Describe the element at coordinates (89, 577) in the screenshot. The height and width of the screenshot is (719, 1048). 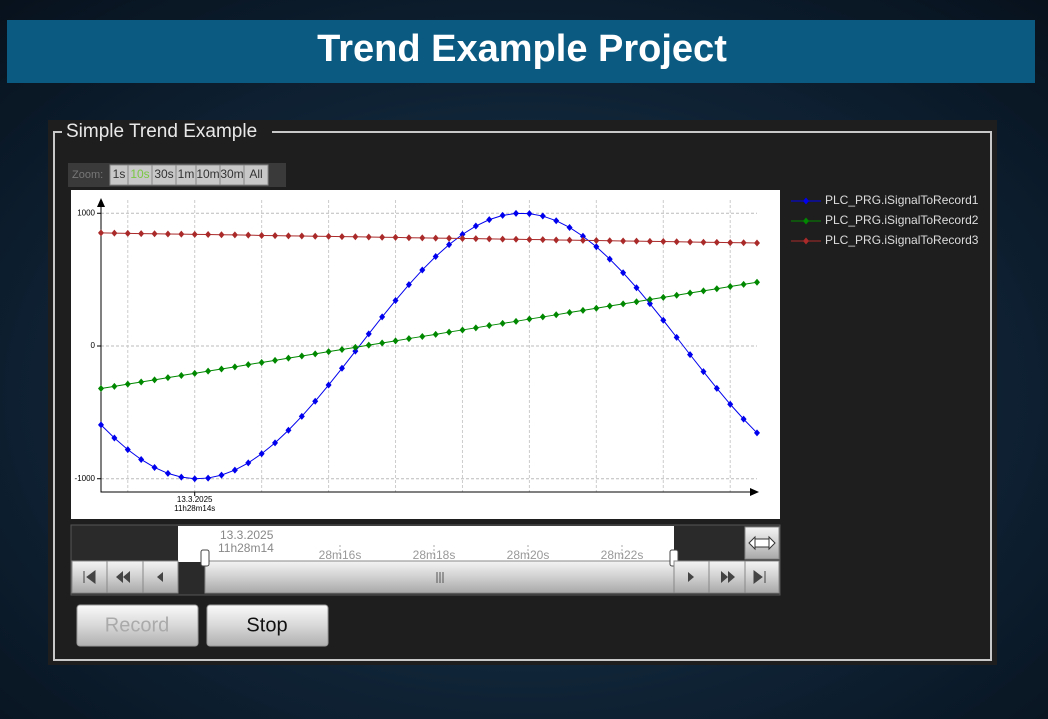
I see `first-icon` at that location.